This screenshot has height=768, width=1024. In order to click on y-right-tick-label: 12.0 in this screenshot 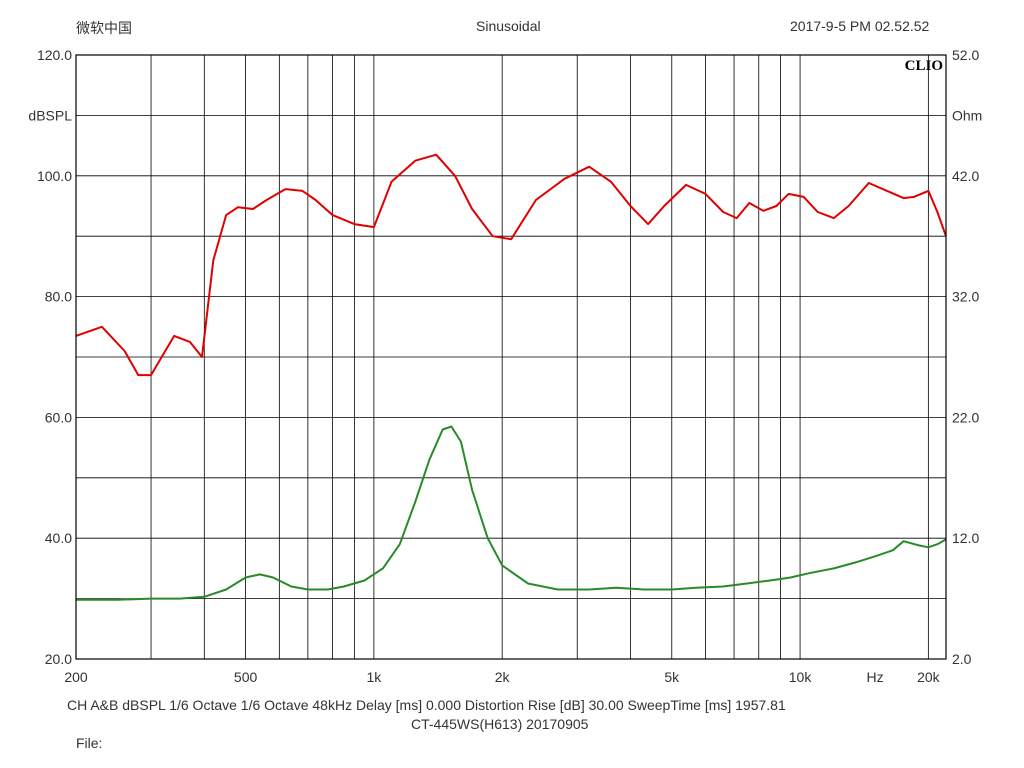, I will do `click(965, 538)`.